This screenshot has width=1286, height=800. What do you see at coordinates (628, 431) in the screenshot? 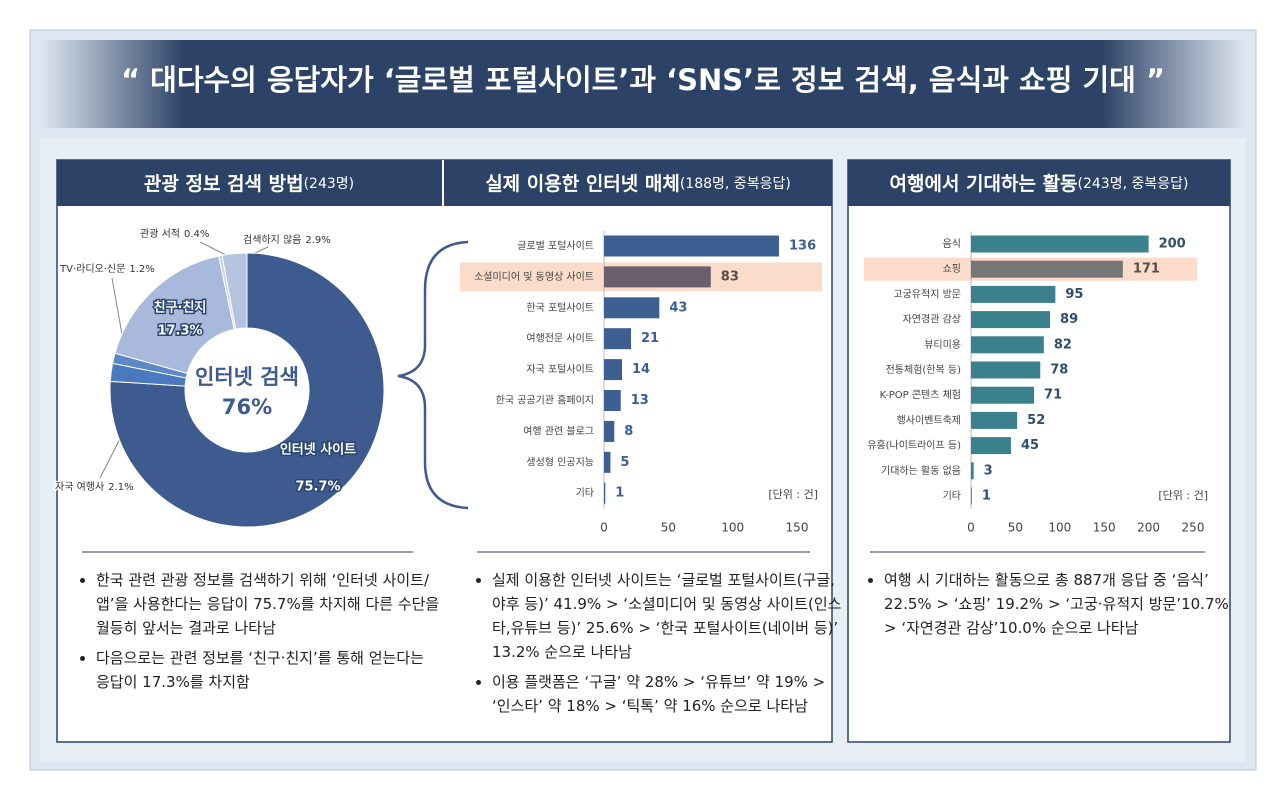
I see `value-label: 8` at bounding box center [628, 431].